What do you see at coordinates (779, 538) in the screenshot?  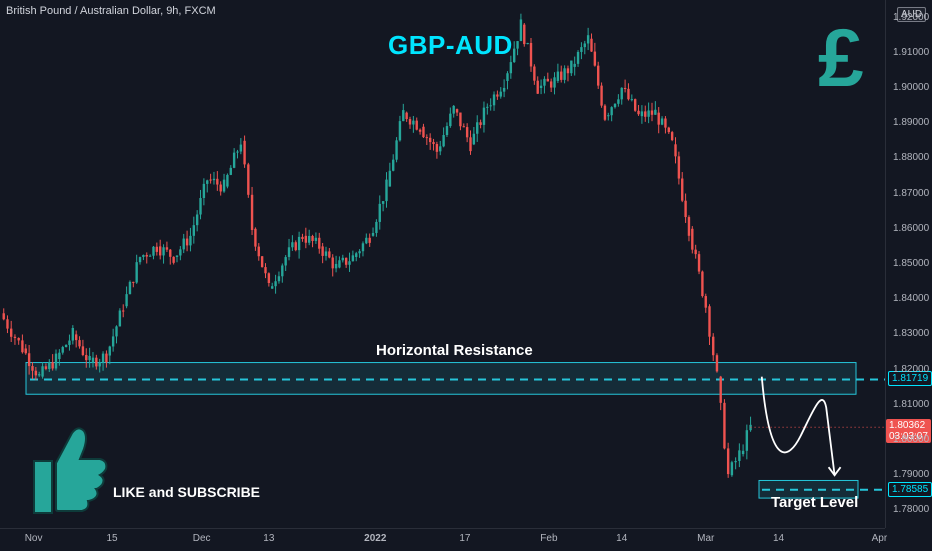 I see `x-tick-label: 14` at bounding box center [779, 538].